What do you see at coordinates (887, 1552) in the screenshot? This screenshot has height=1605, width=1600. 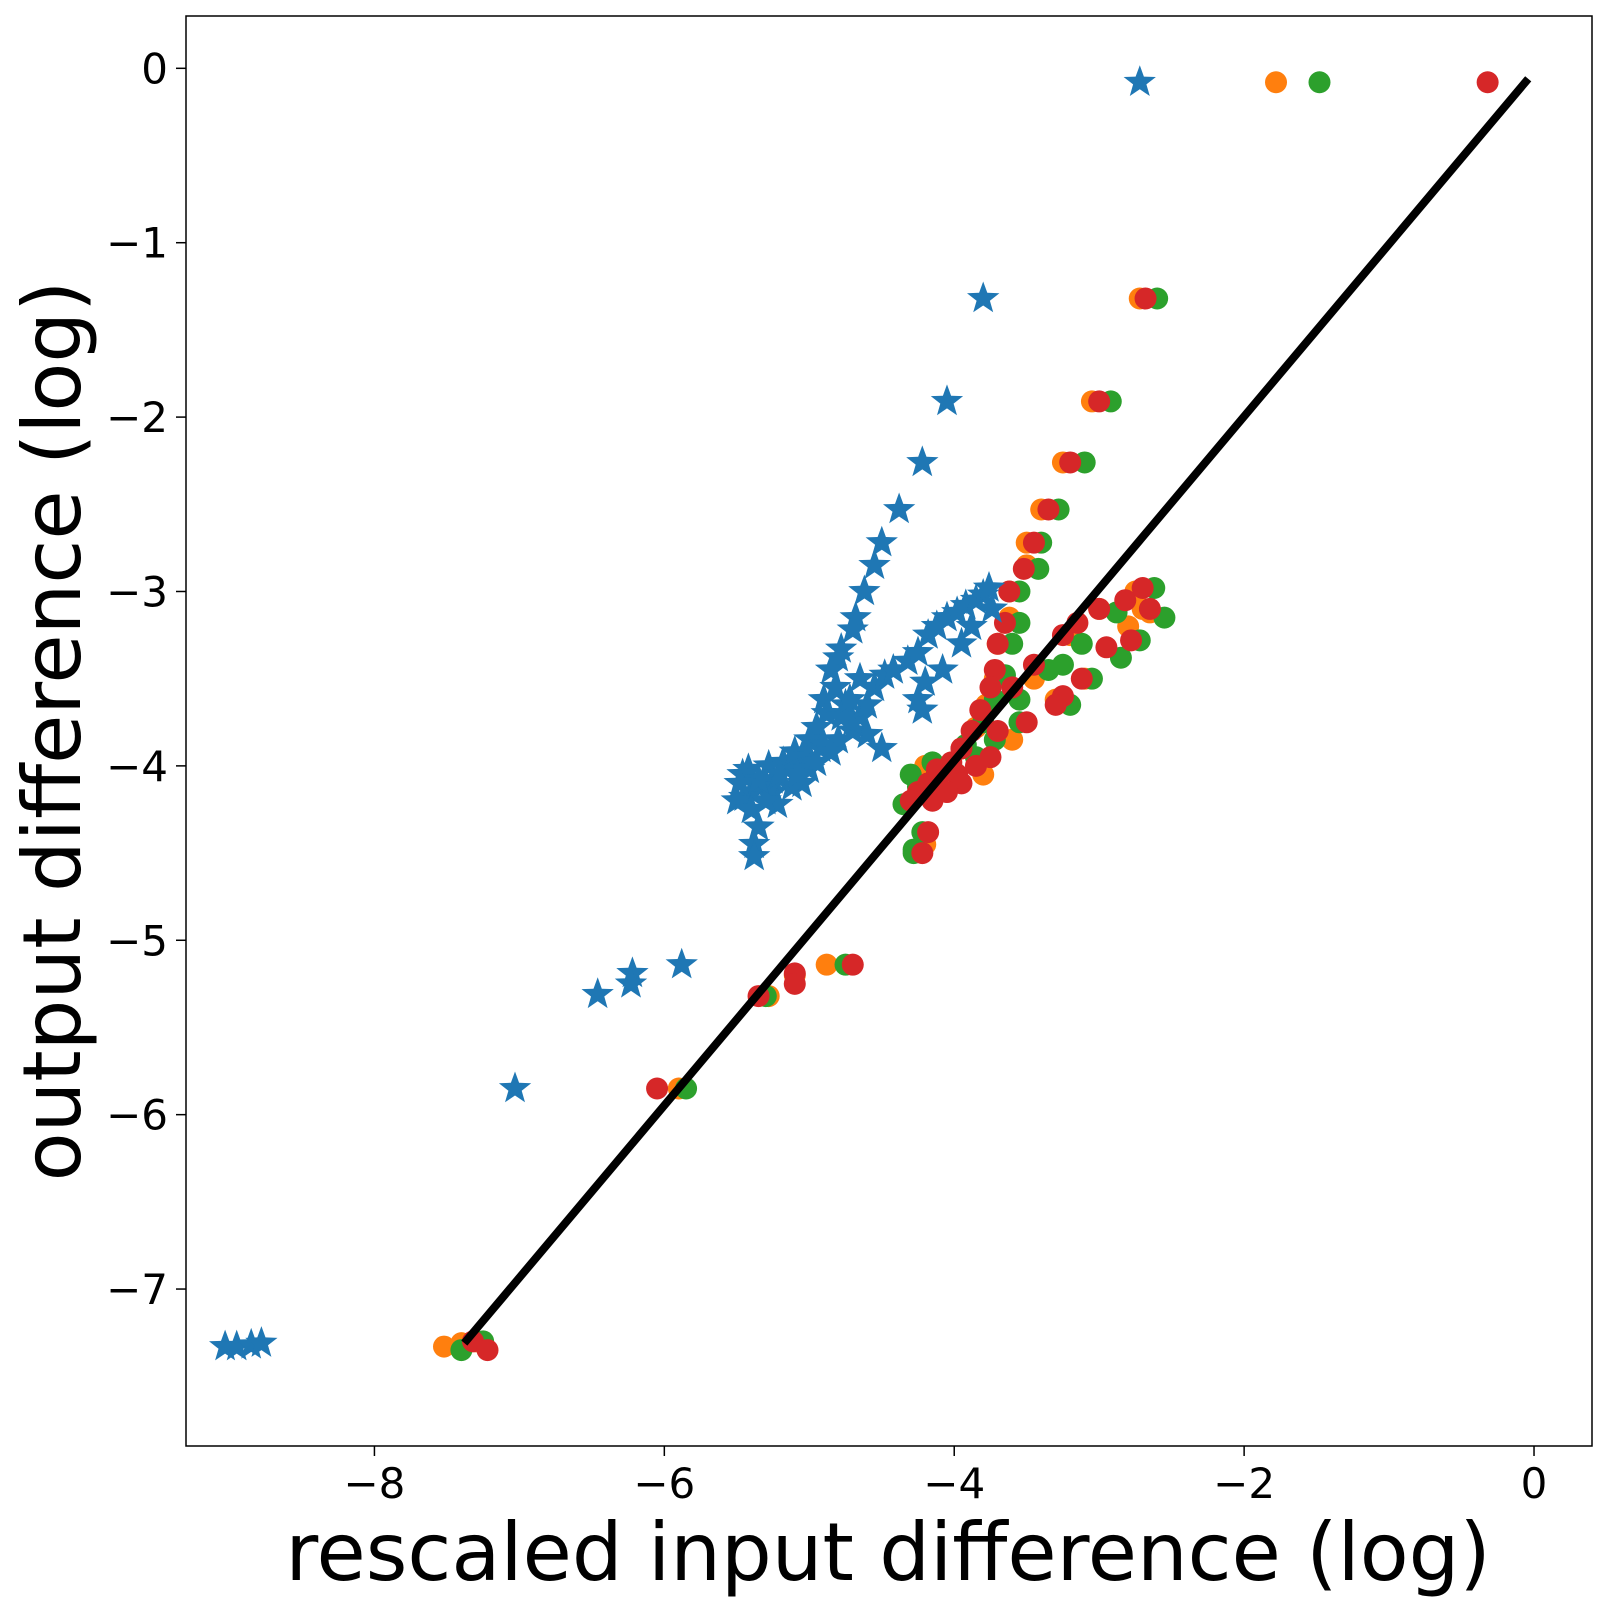 I see `x-axis-label: rescaled input difference (log)` at bounding box center [887, 1552].